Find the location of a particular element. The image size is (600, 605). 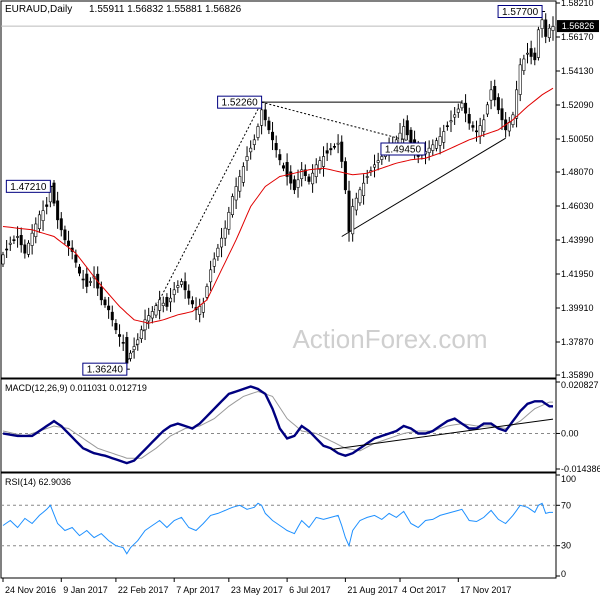

y-tick-label: 1.41950 is located at coordinates (577, 274).